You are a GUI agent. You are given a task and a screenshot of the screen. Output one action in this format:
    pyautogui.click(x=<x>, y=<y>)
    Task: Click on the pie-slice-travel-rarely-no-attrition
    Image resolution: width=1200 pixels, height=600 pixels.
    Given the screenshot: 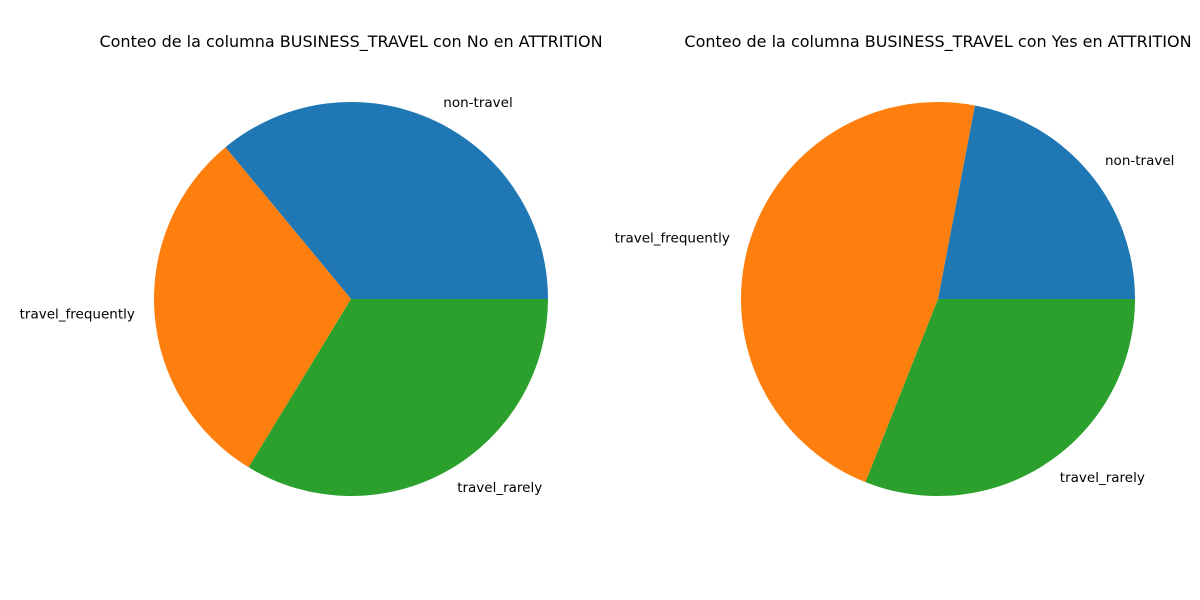 What is the action you would take?
    pyautogui.click(x=398, y=397)
    